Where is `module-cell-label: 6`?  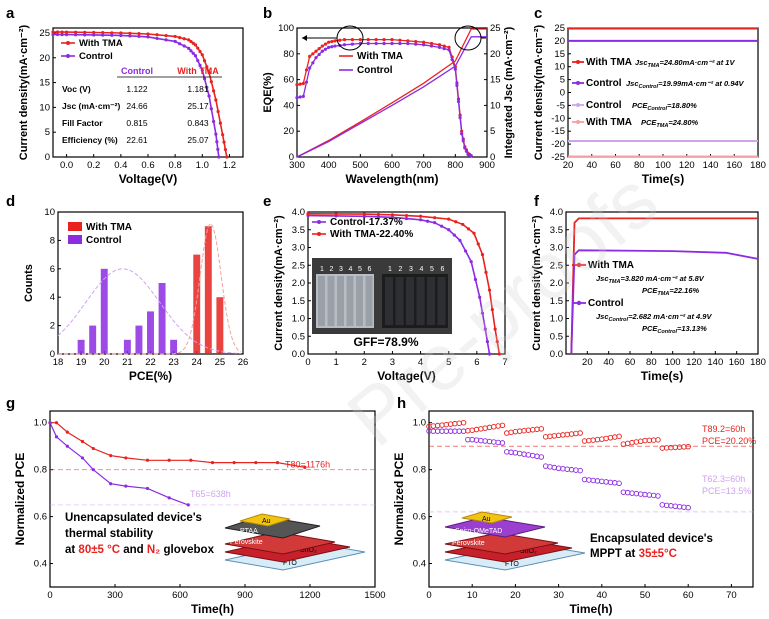
module-cell-label: 6 is located at coordinates (443, 269).